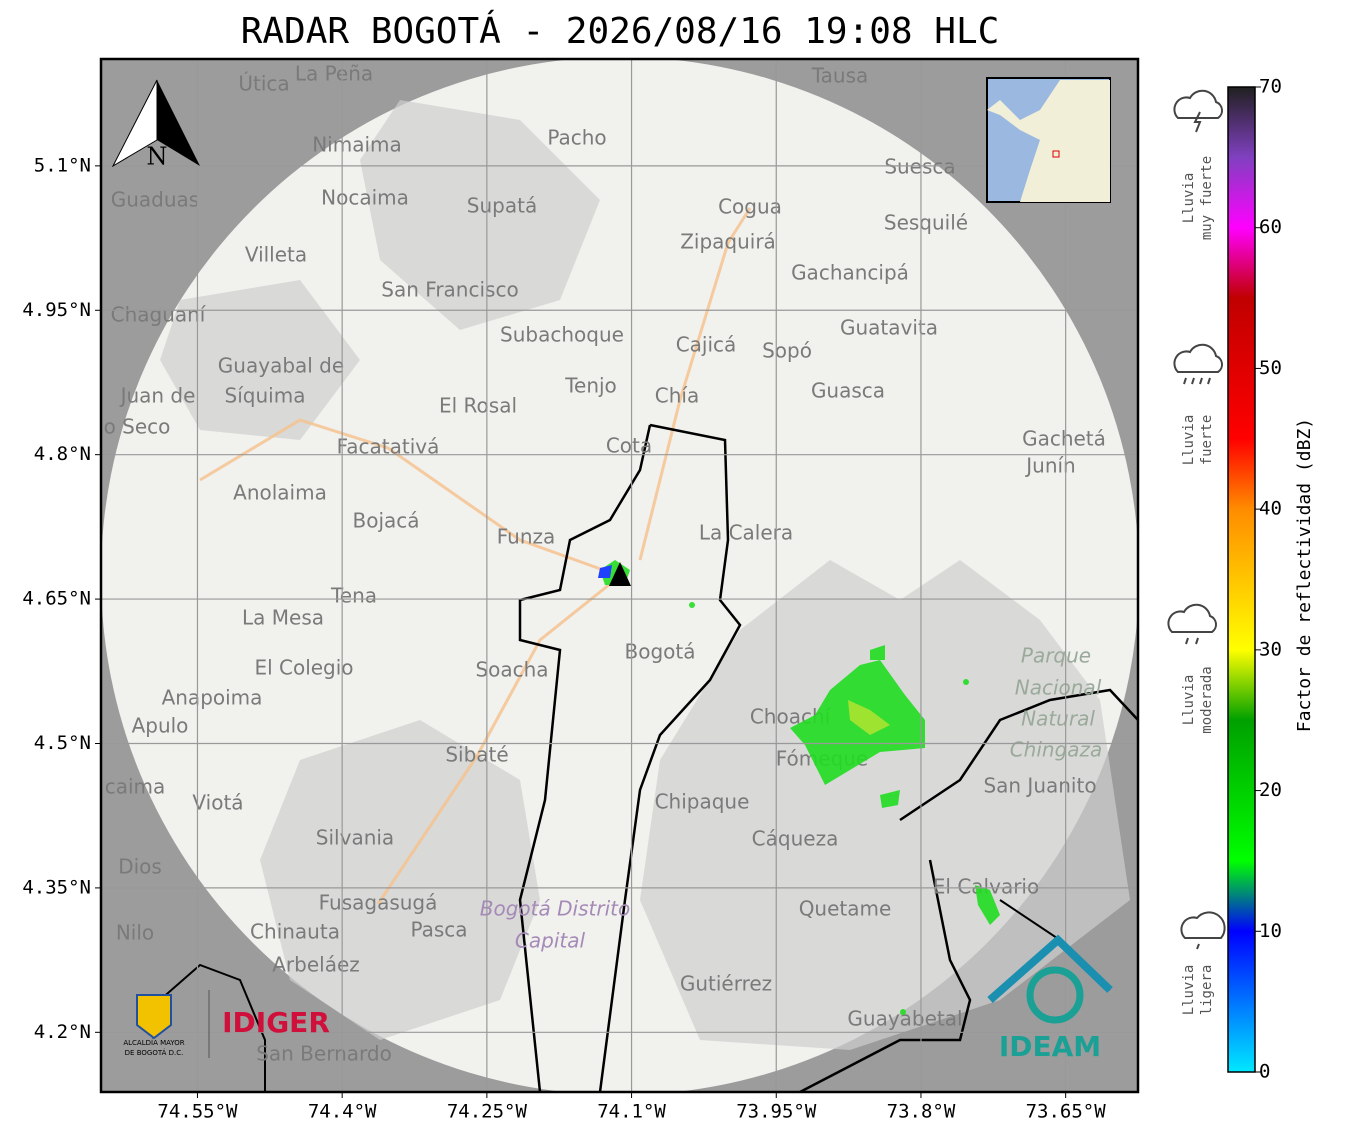  Describe the element at coordinates (476, 755) in the screenshot. I see `place-label: Sibaté` at that location.